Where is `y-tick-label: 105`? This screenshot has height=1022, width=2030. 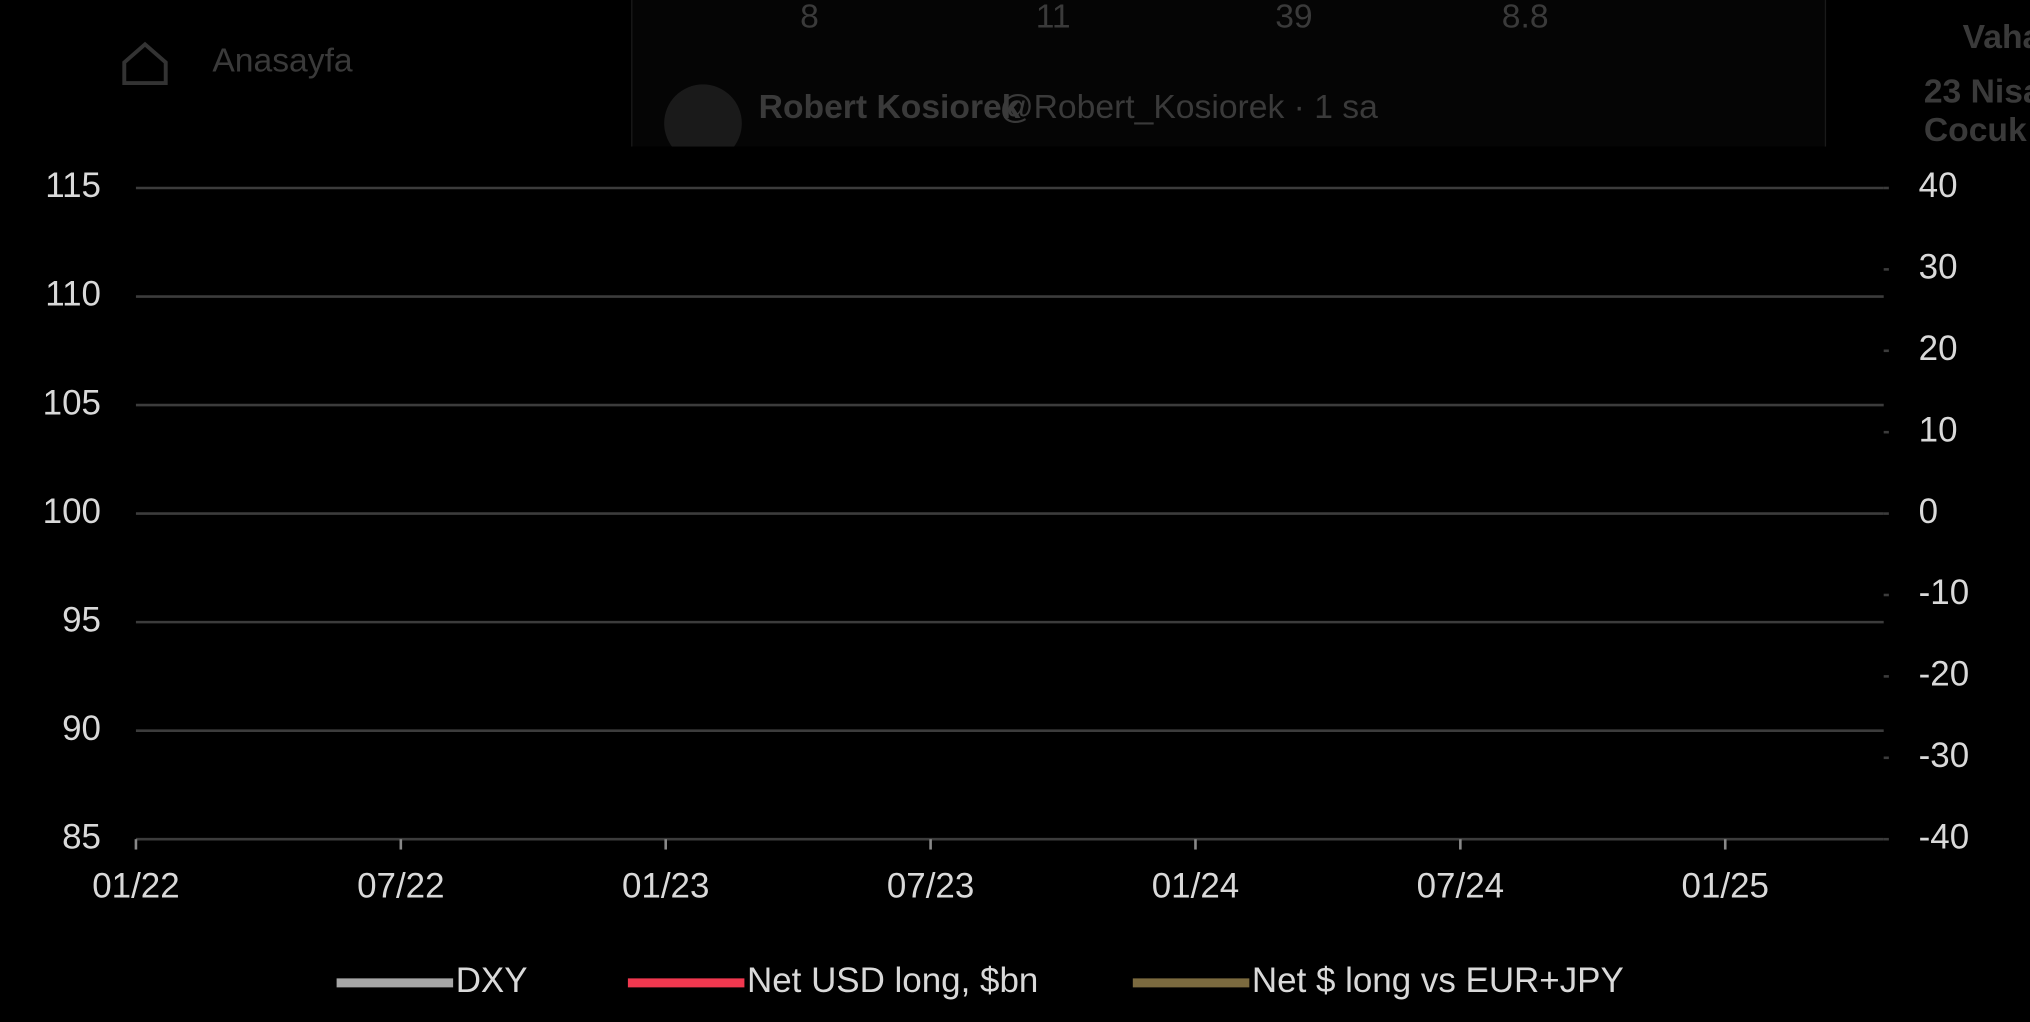
y-tick-label: 105 is located at coordinates (72, 402).